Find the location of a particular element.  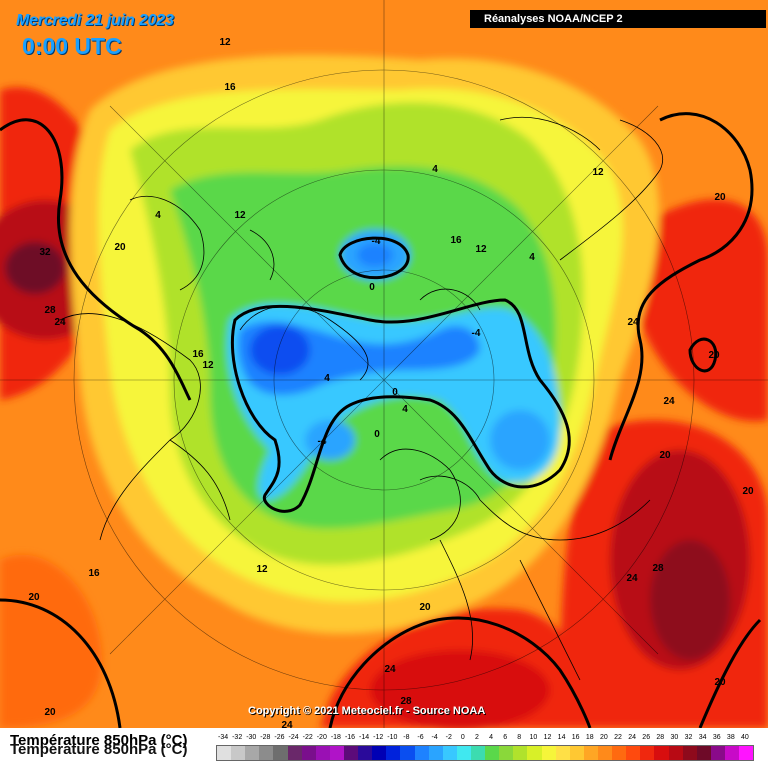

legend-tick: 26 is located at coordinates (646, 737).